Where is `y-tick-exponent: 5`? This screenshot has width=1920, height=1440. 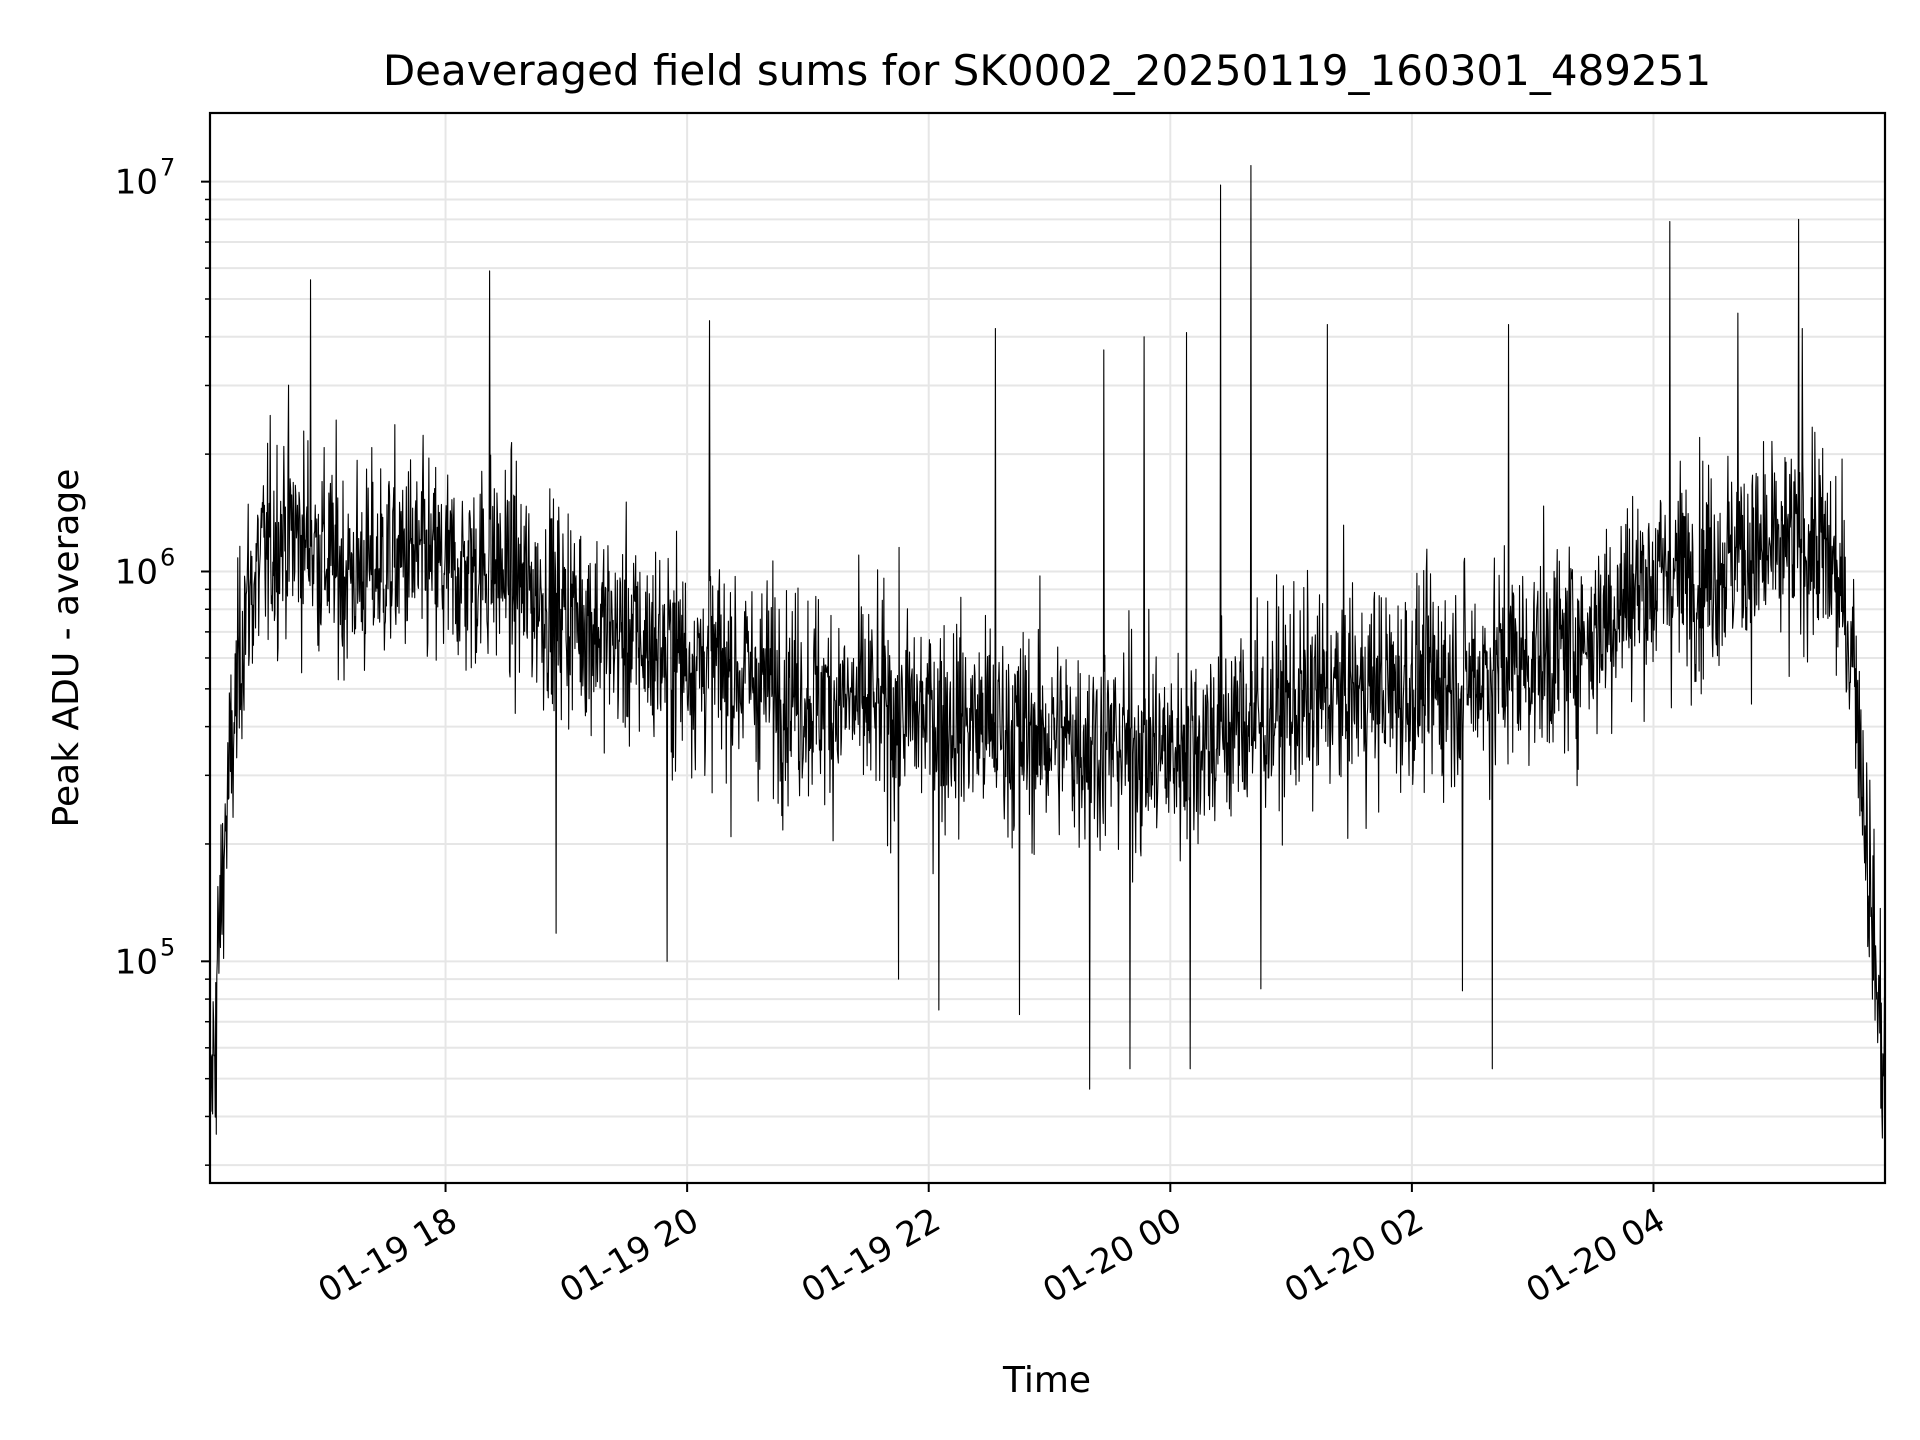
y-tick-exponent: 5 is located at coordinates (167, 947).